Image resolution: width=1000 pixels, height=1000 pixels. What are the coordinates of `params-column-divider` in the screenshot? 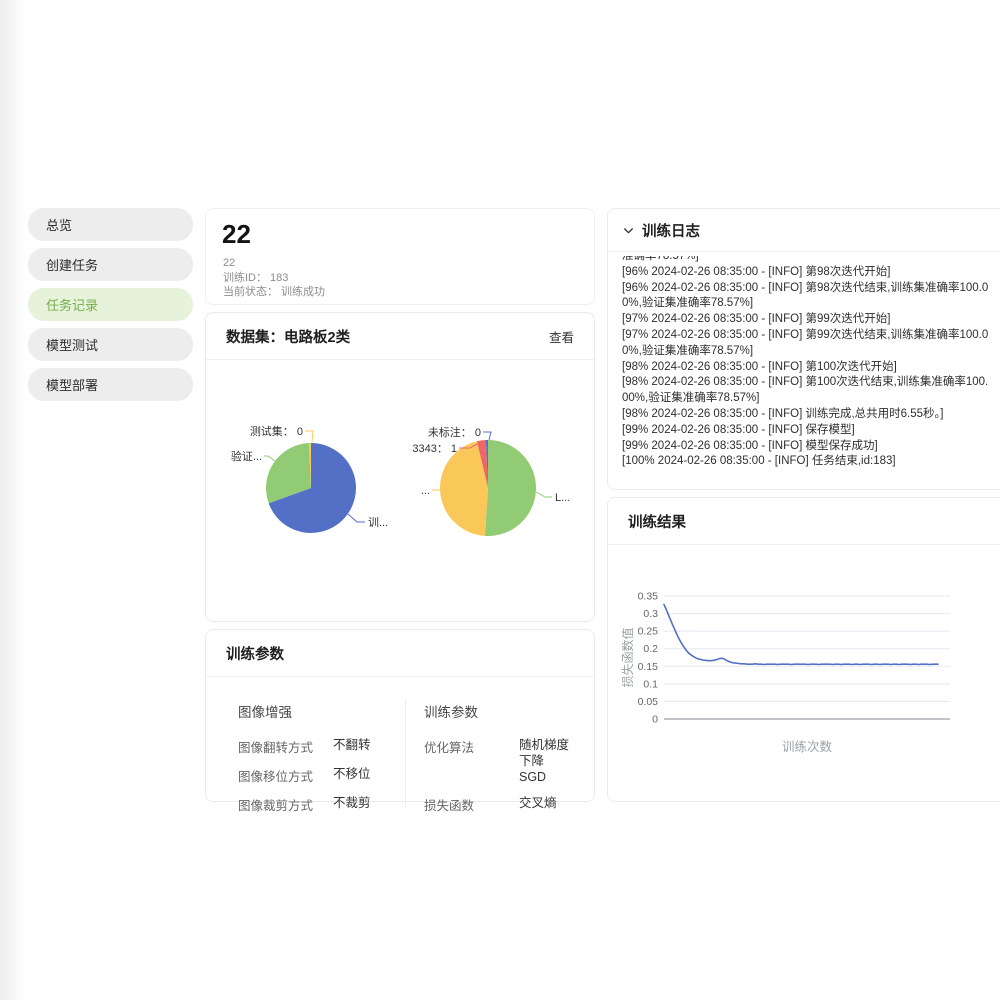 It's located at (405, 754).